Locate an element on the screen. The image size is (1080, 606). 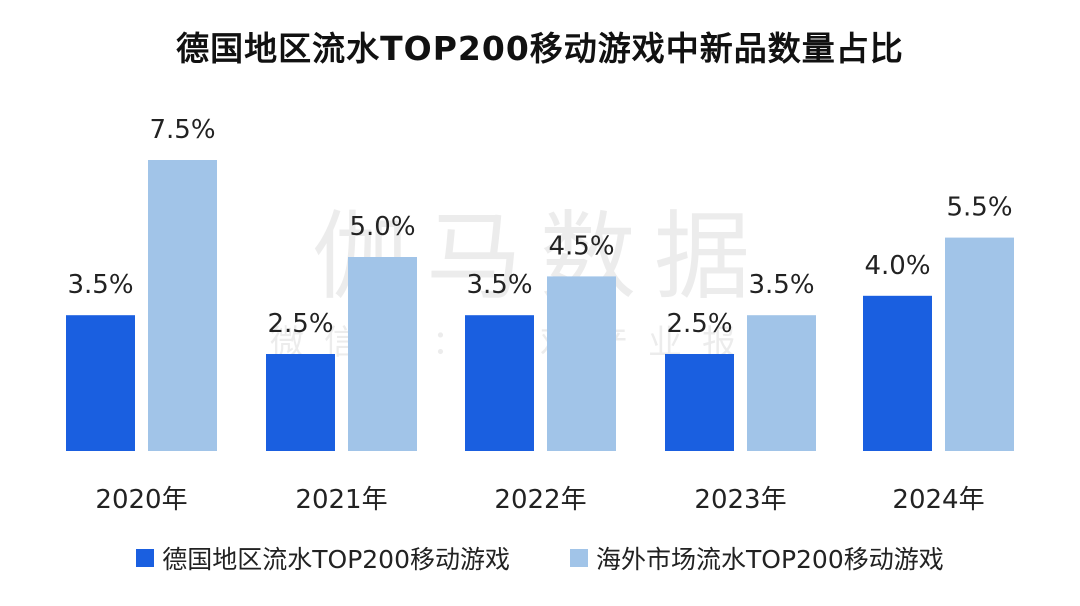
data-label-overseas-2020年: 7.5% is located at coordinates (182, 130).